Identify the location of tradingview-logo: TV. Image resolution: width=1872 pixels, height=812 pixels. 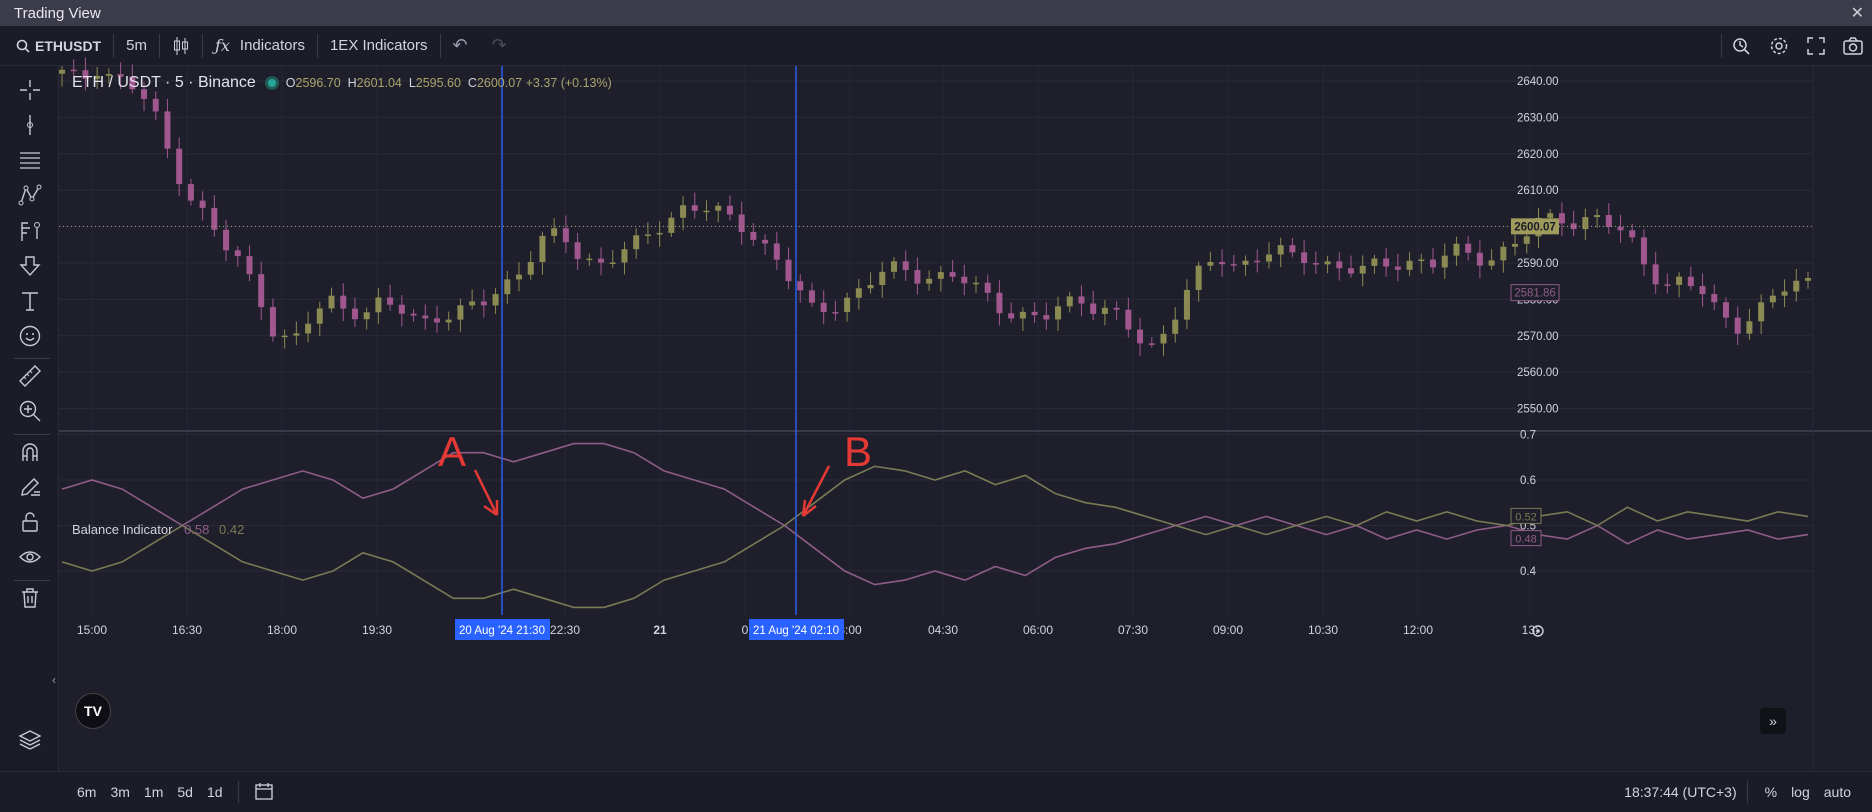
(93, 711).